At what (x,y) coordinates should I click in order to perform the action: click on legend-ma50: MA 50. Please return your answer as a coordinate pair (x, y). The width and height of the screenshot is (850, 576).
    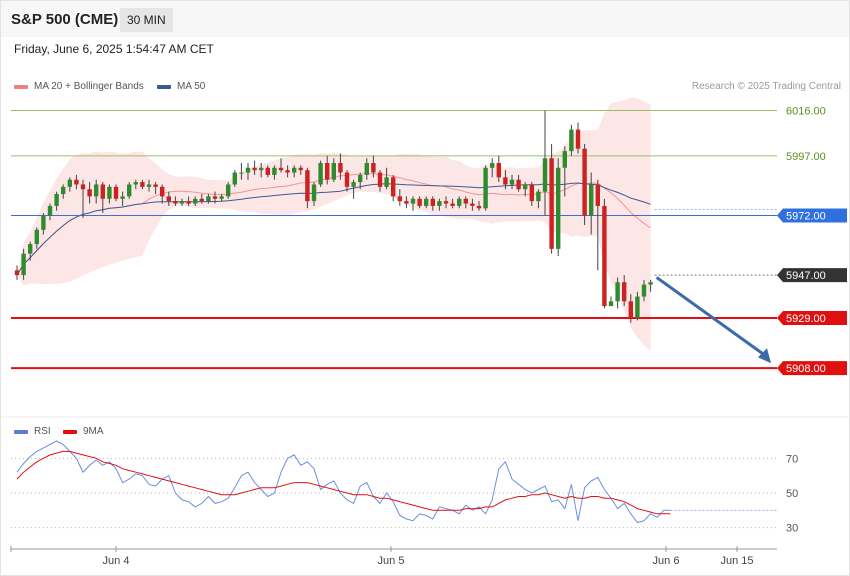
    Looking at the image, I should click on (181, 86).